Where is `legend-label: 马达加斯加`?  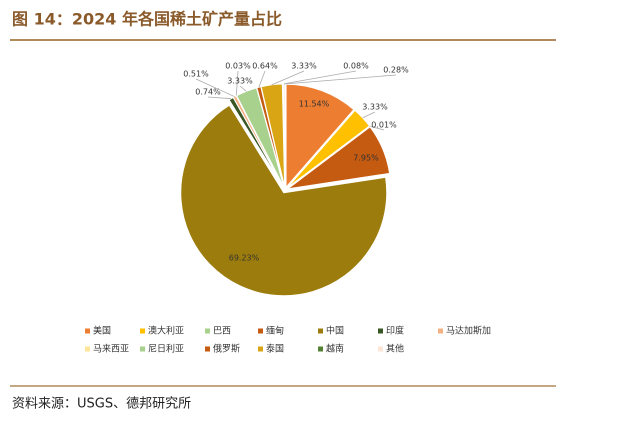 legend-label: 马达加斯加 is located at coordinates (468, 331).